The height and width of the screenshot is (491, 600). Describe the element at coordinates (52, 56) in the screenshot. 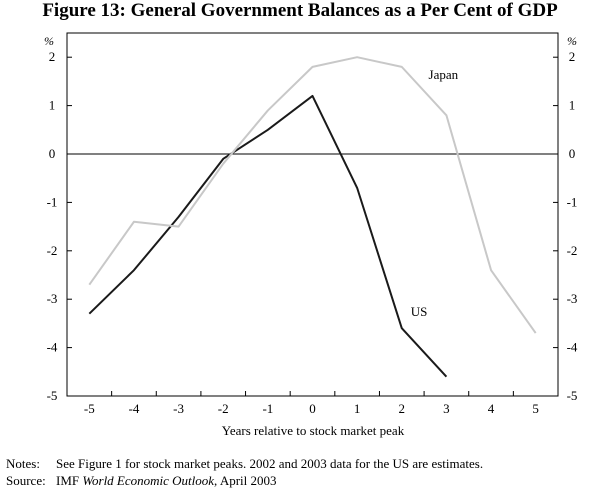

I see `y-tick-label-left: 2` at that location.